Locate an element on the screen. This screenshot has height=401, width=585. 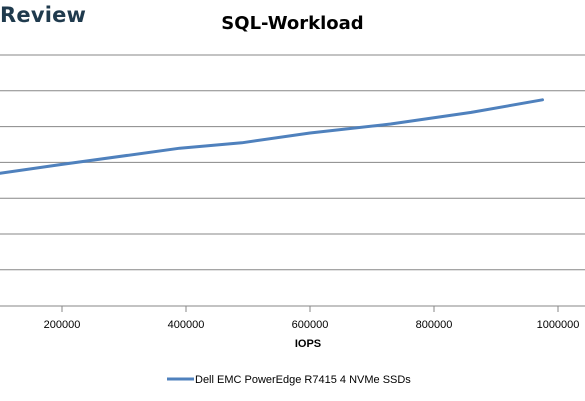
x-axis-title: IOPS is located at coordinates (308, 344).